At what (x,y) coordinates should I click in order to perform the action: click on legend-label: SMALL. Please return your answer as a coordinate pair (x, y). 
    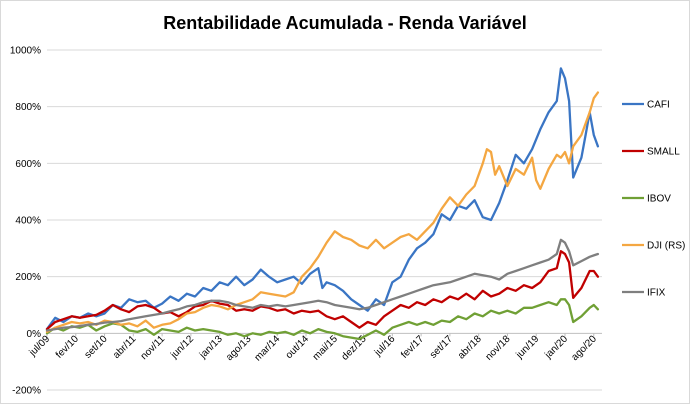
    Looking at the image, I should click on (663, 152).